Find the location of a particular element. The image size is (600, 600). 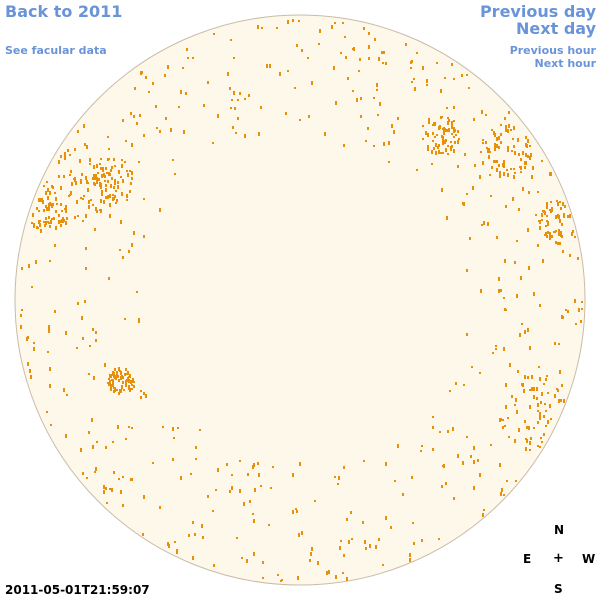

previous-day-link: Previous day is located at coordinates (537, 11).